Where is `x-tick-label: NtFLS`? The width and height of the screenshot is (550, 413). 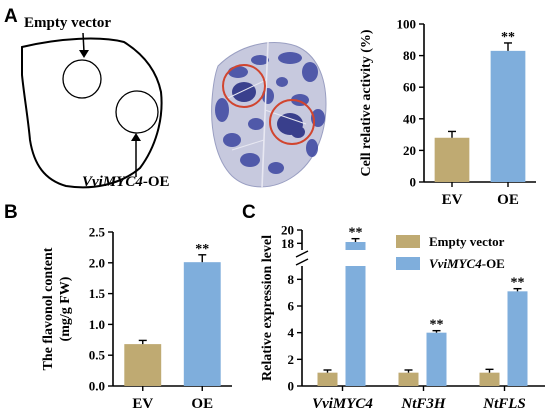 x-tick-label: NtFLS is located at coordinates (504, 404).